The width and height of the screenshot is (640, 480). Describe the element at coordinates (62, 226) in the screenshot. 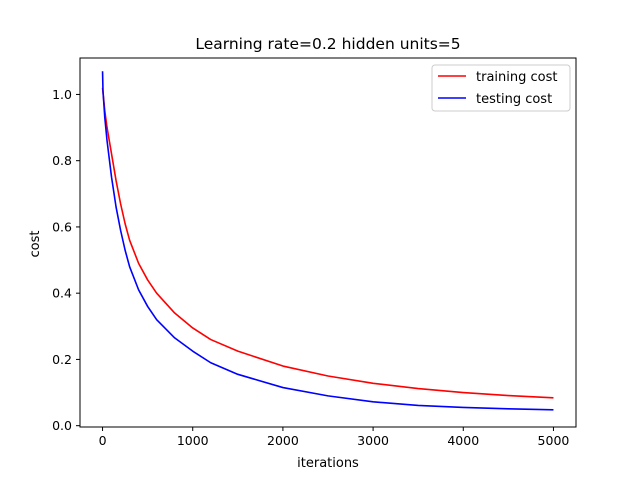

I see `y-tick-label: 0.6` at that location.